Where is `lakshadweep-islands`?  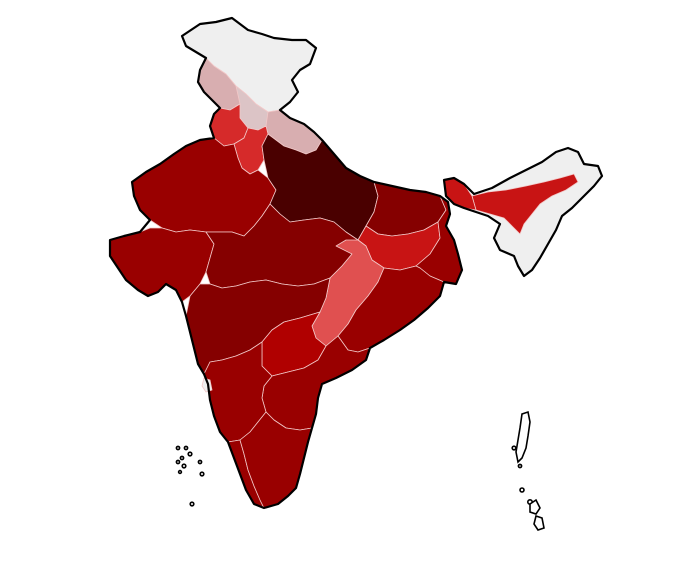 lakshadweep-islands is located at coordinates (190, 476).